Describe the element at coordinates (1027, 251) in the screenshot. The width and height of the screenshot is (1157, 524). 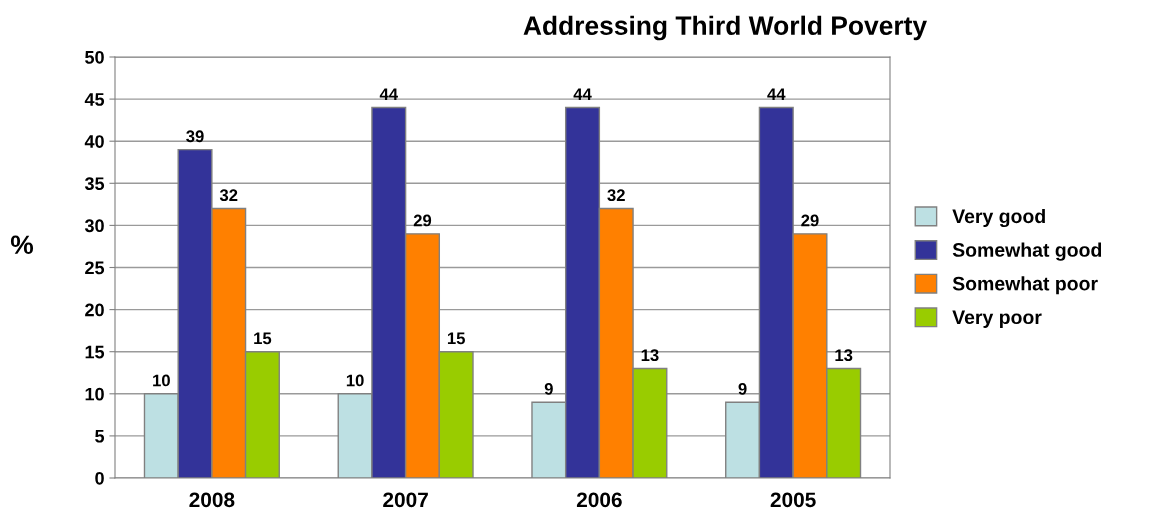
I see `legend-label: Somewhat good` at that location.